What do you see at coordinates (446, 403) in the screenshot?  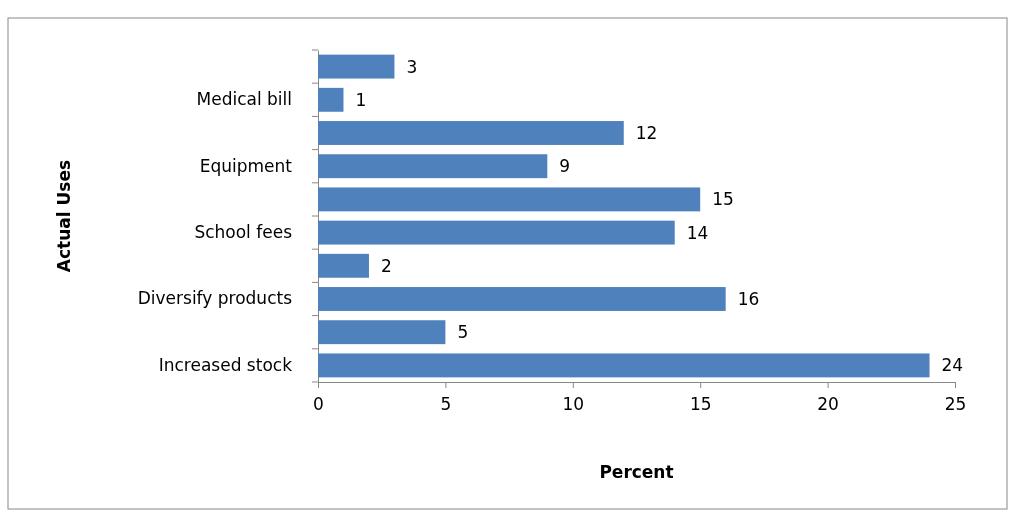 I see `x-tick-label: 5` at bounding box center [446, 403].